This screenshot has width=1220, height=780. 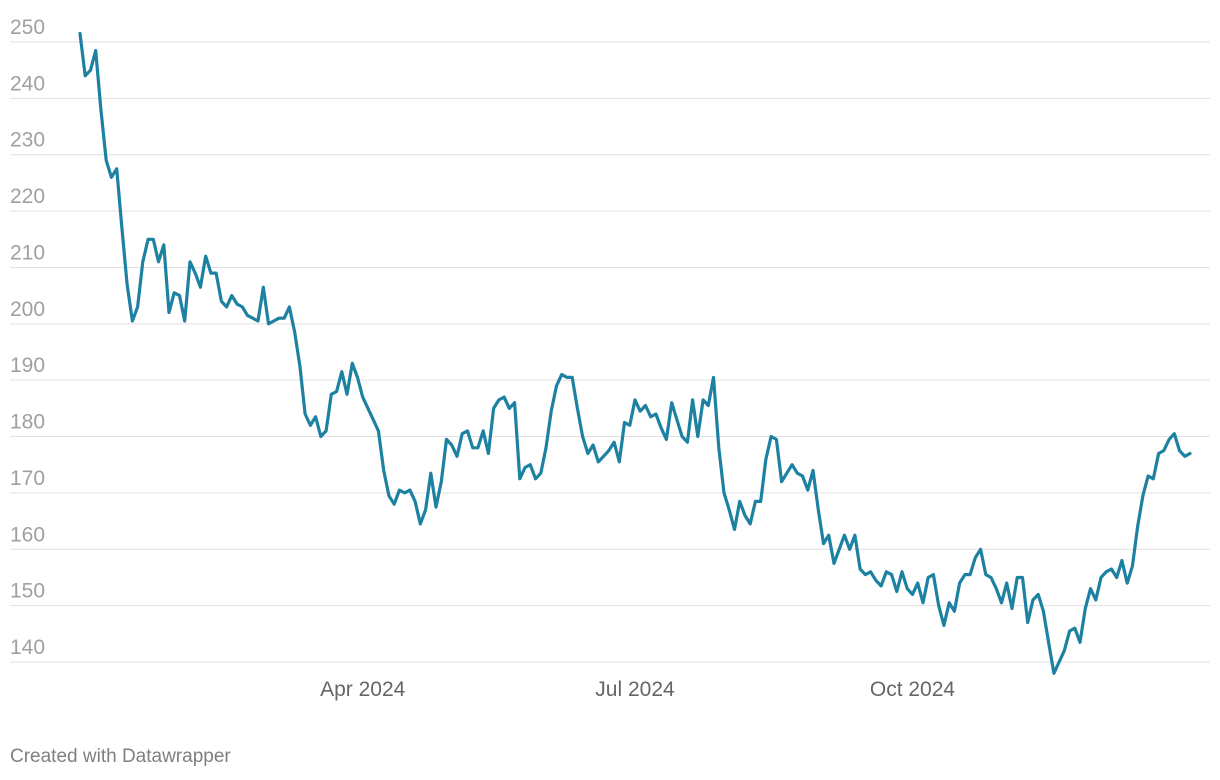 What do you see at coordinates (27, 196) in the screenshot?
I see `y-tick-label: 220` at bounding box center [27, 196].